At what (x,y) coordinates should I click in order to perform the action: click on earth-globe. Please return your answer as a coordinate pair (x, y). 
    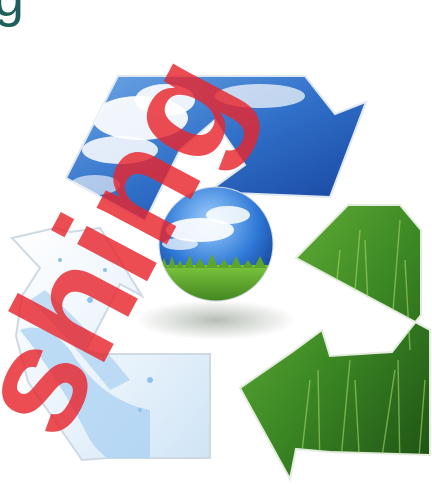
    Looking at the image, I should click on (216, 244).